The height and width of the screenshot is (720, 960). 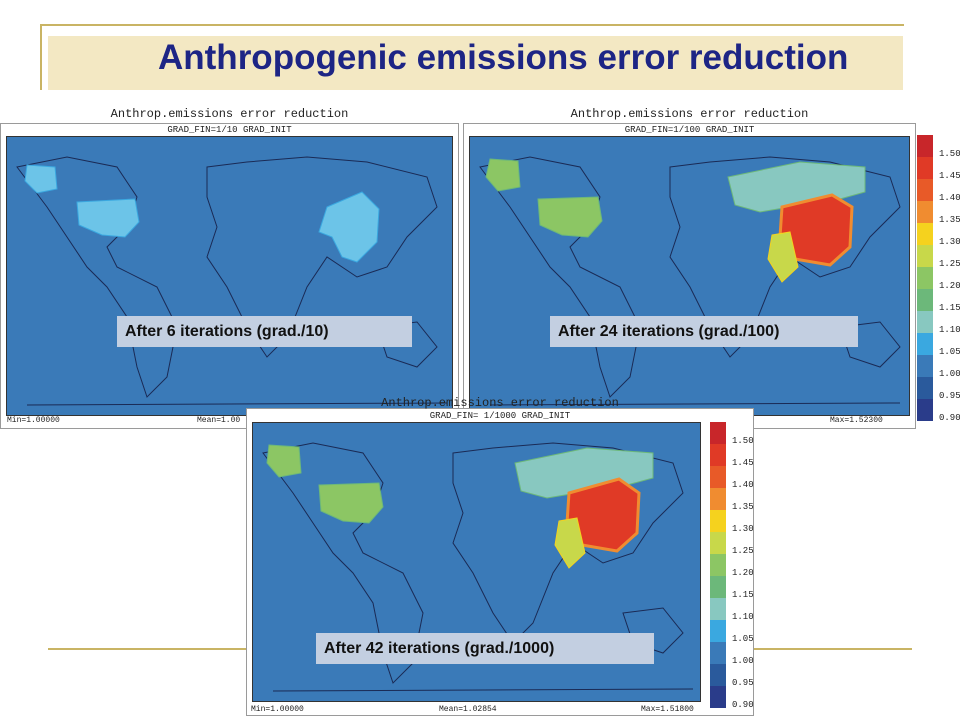 I want to click on slide-title: Anthropogenic emissions error reduction, so click(x=503, y=57).